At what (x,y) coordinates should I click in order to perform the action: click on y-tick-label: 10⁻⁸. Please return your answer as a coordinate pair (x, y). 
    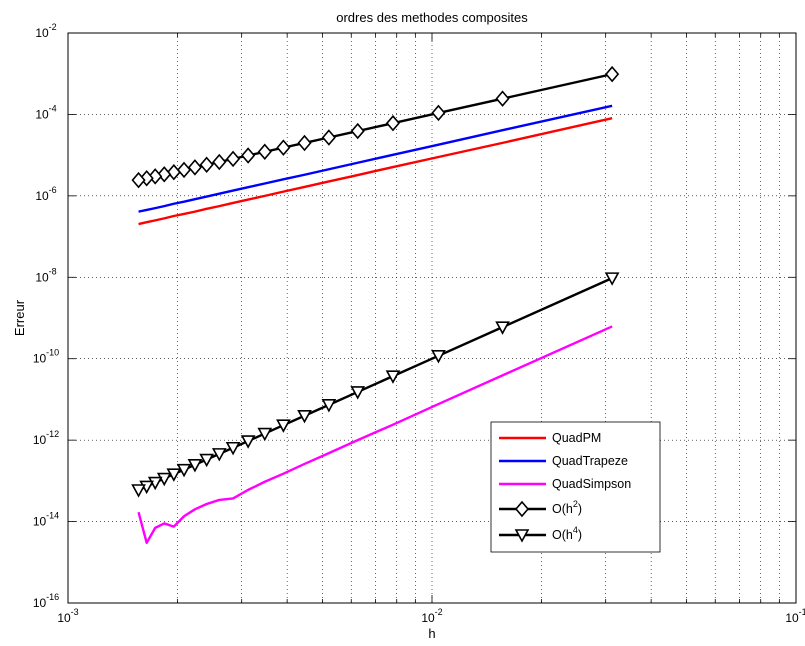
    Looking at the image, I should click on (45, 275).